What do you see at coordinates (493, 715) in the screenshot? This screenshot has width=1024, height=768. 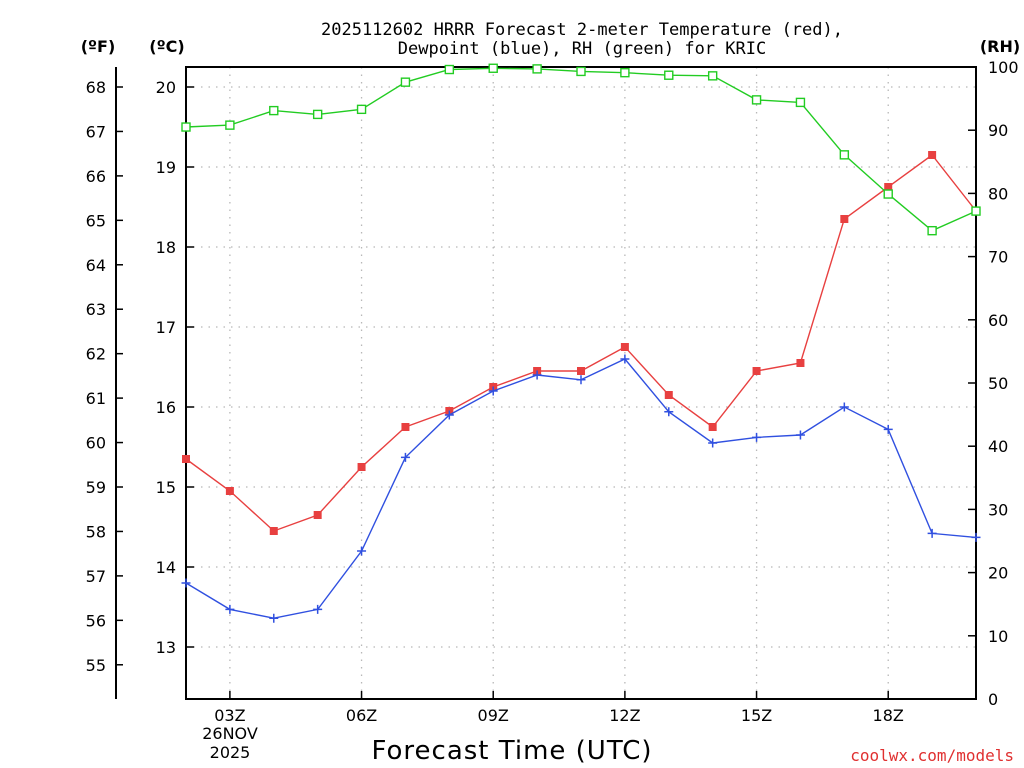 I see `x-tick-label: 09Z` at bounding box center [493, 715].